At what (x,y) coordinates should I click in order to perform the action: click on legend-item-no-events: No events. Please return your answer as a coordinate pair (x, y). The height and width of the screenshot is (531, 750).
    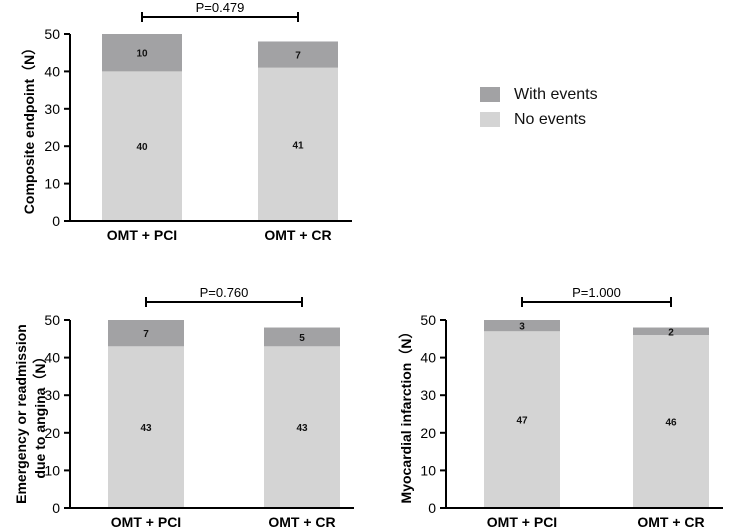
    Looking at the image, I should click on (539, 119).